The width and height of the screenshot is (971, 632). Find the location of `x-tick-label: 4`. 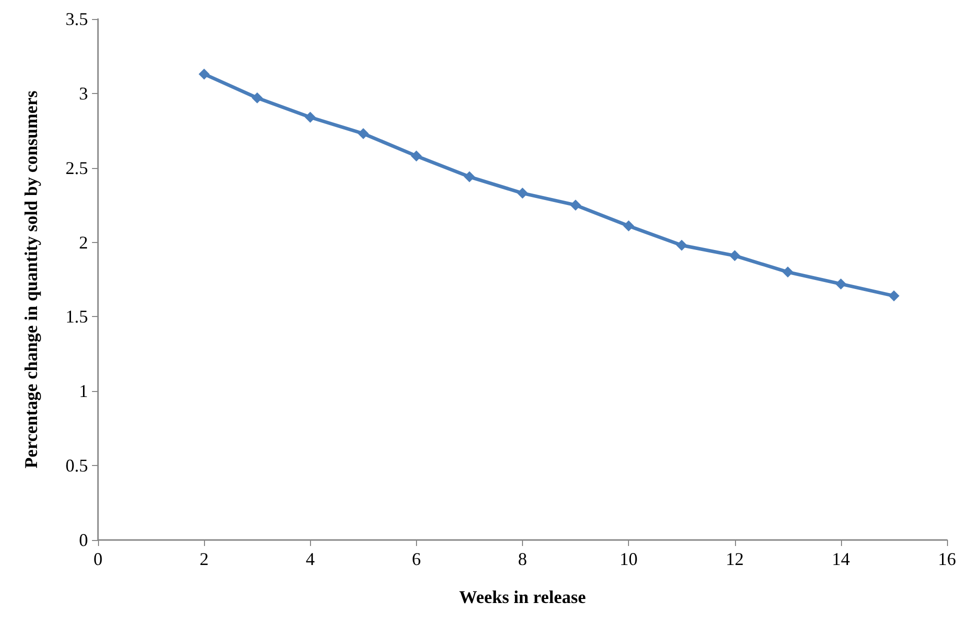

x-tick-label: 4 is located at coordinates (310, 559).